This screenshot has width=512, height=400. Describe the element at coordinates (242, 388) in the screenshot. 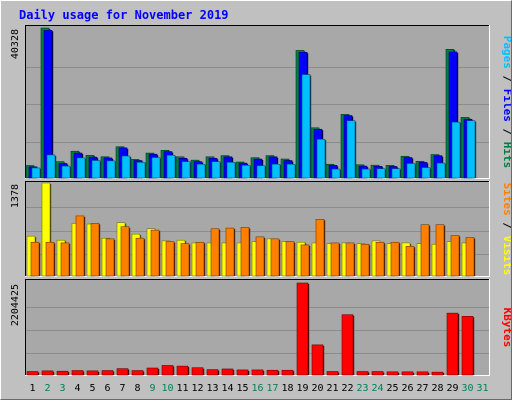

I see `xtick-day-15: 15` at that location.